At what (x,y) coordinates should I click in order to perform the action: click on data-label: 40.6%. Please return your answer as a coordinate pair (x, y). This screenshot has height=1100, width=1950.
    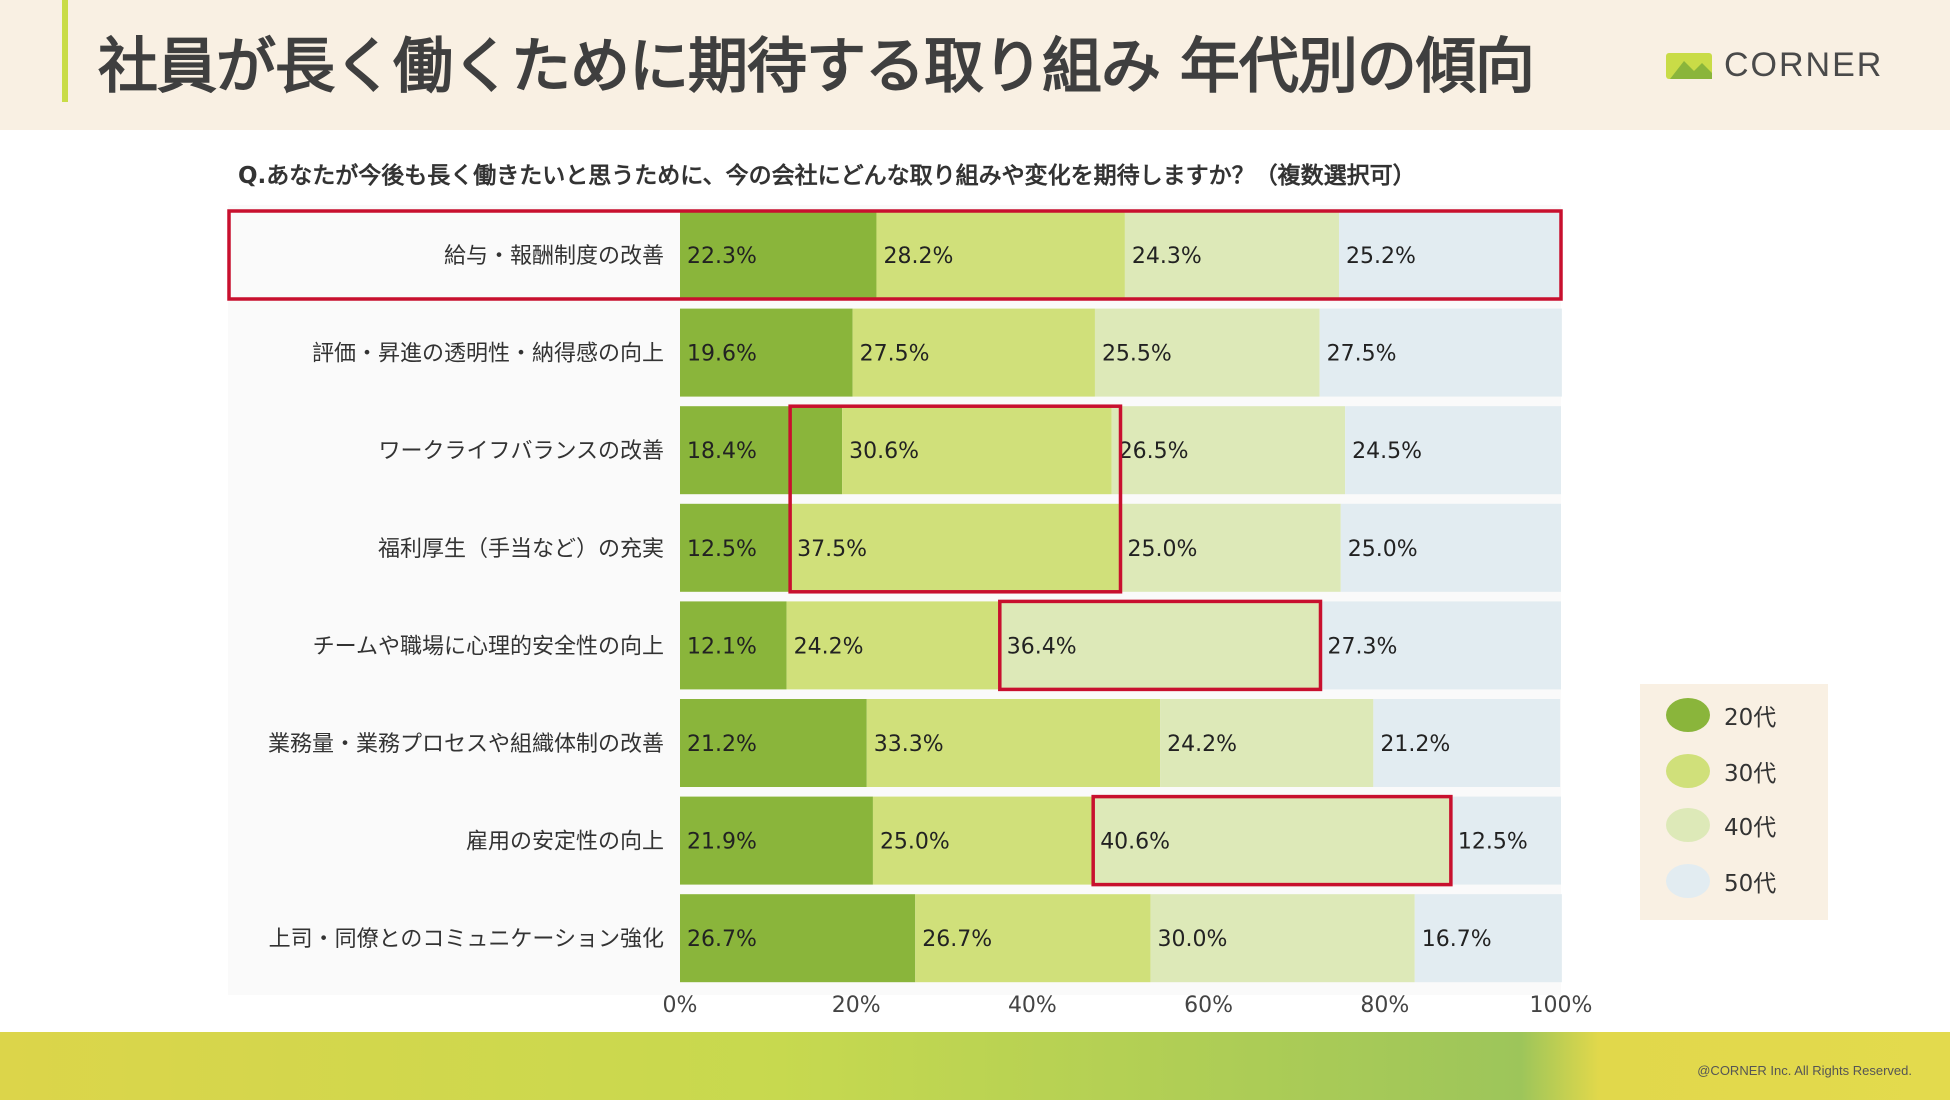
    Looking at the image, I should click on (1135, 842).